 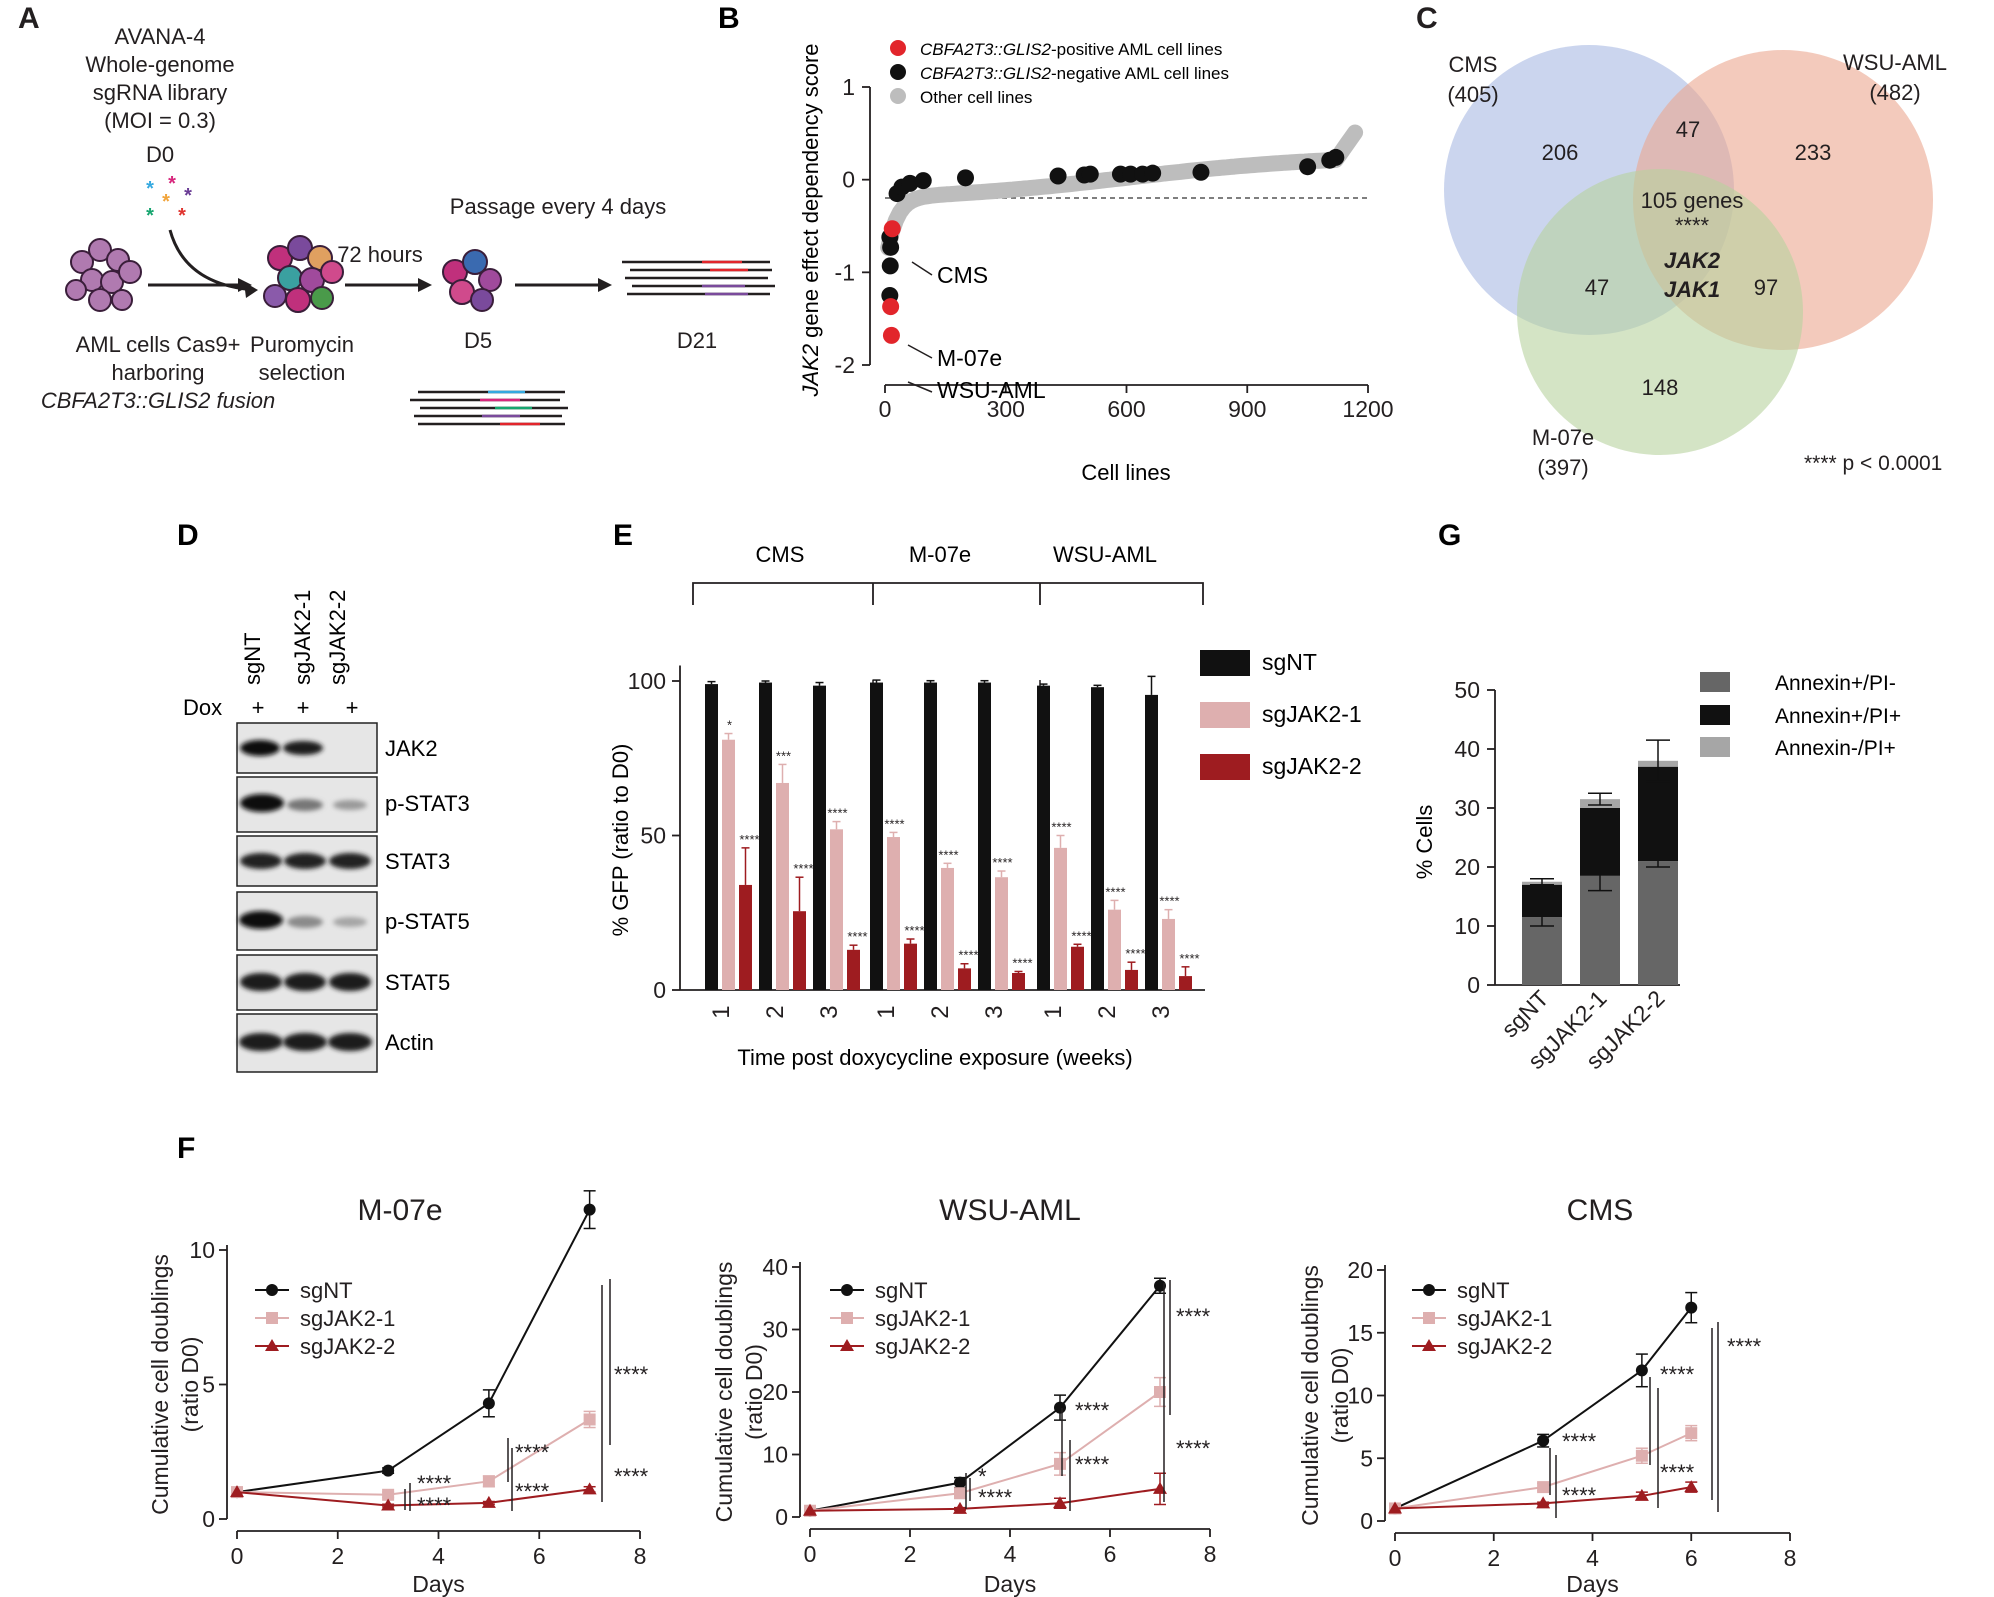 What do you see at coordinates (982, 1476) in the screenshot?
I see `significance-label: *` at bounding box center [982, 1476].